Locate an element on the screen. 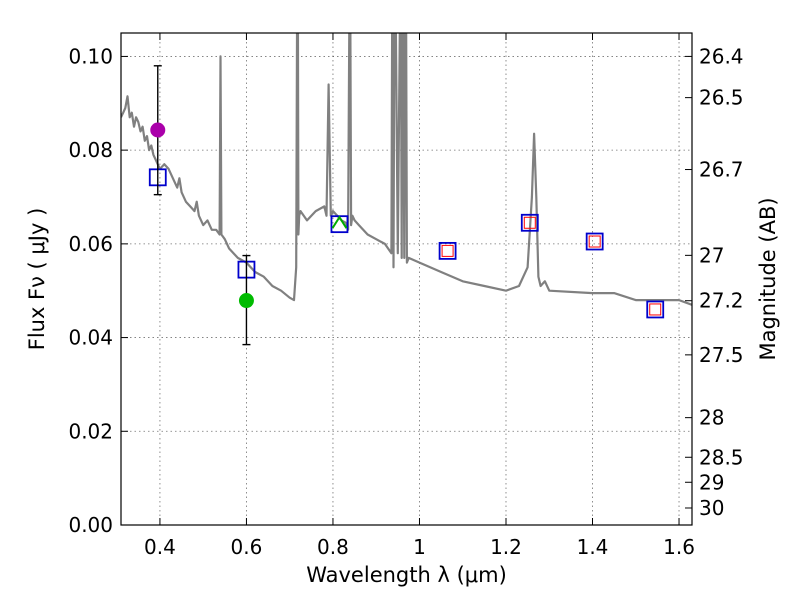  x-tick-label: 1.2 is located at coordinates (506, 547).